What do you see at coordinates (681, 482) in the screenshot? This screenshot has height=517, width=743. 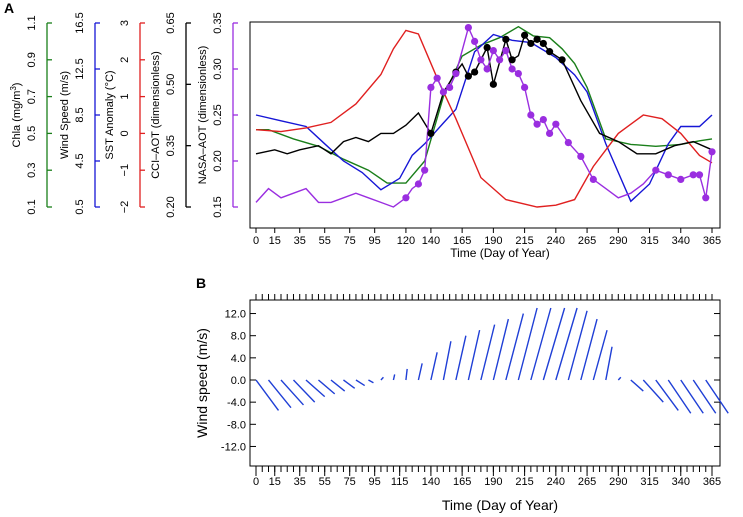 I see `x-tick-label-b: 340` at bounding box center [681, 482].